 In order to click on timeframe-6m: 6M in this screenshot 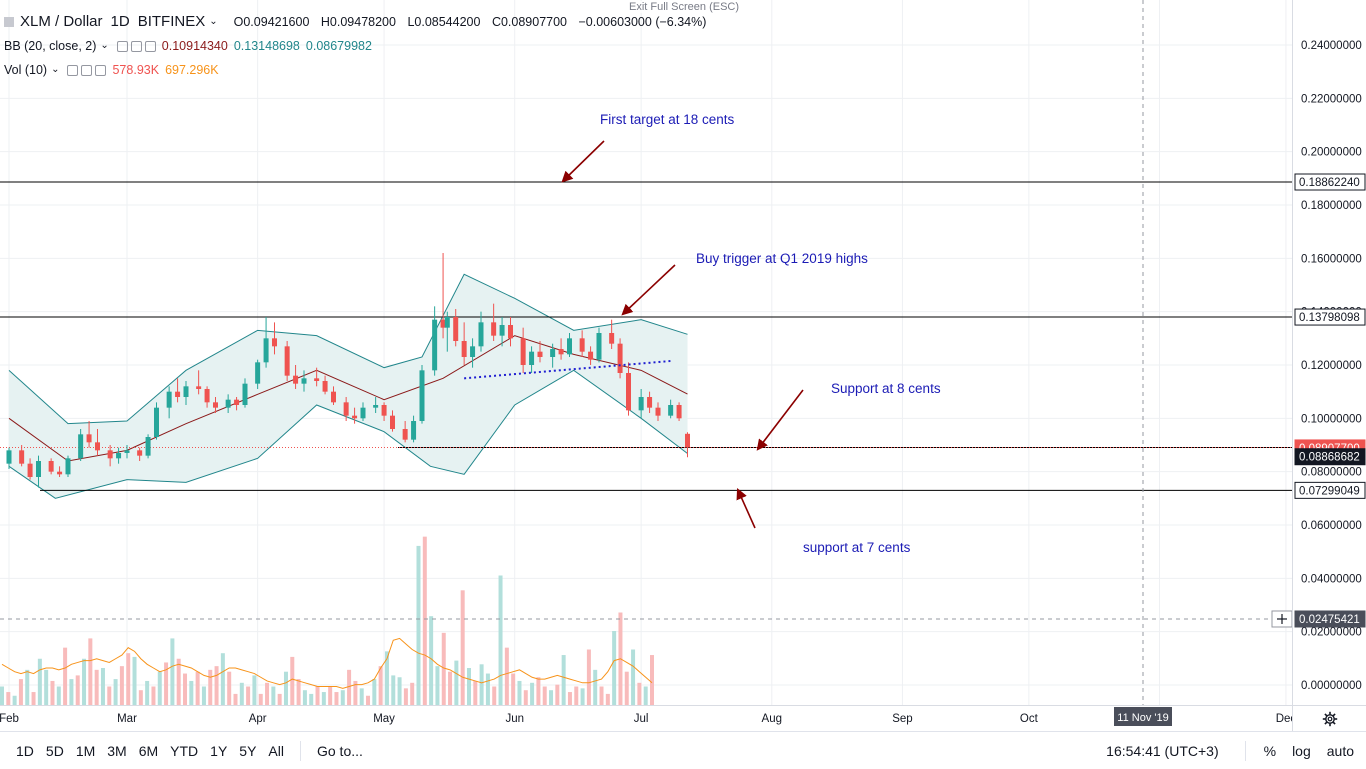, I will do `click(148, 750)`.